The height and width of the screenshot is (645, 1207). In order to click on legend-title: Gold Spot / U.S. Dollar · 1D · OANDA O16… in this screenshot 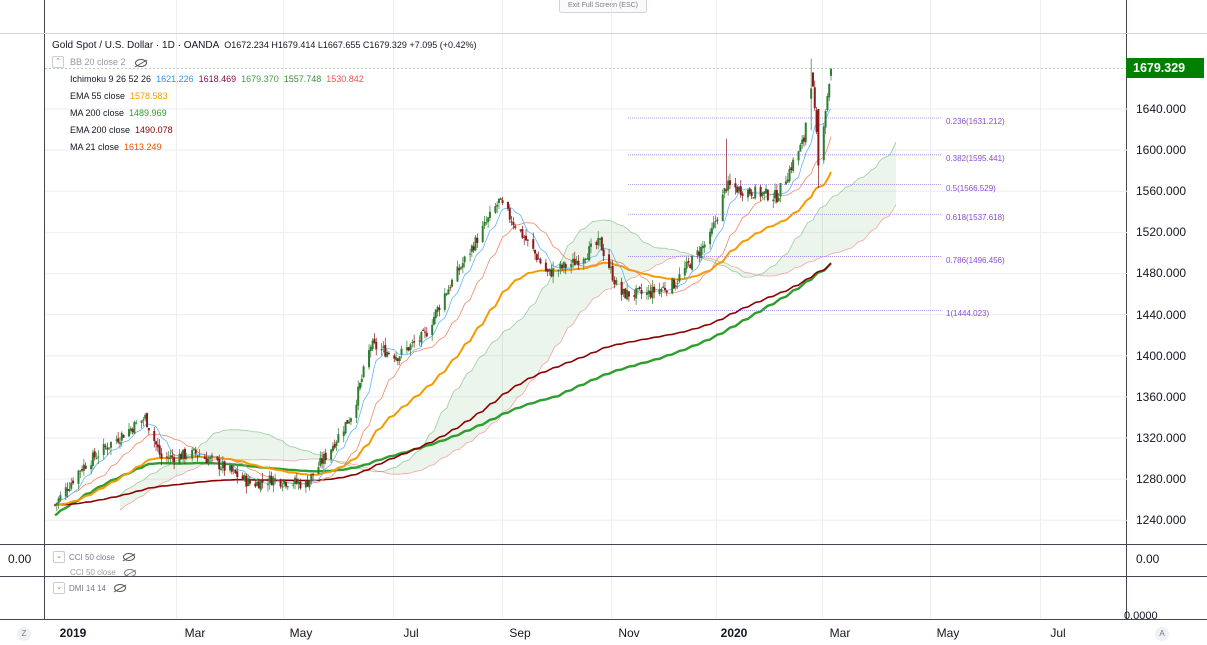, I will do `click(264, 45)`.